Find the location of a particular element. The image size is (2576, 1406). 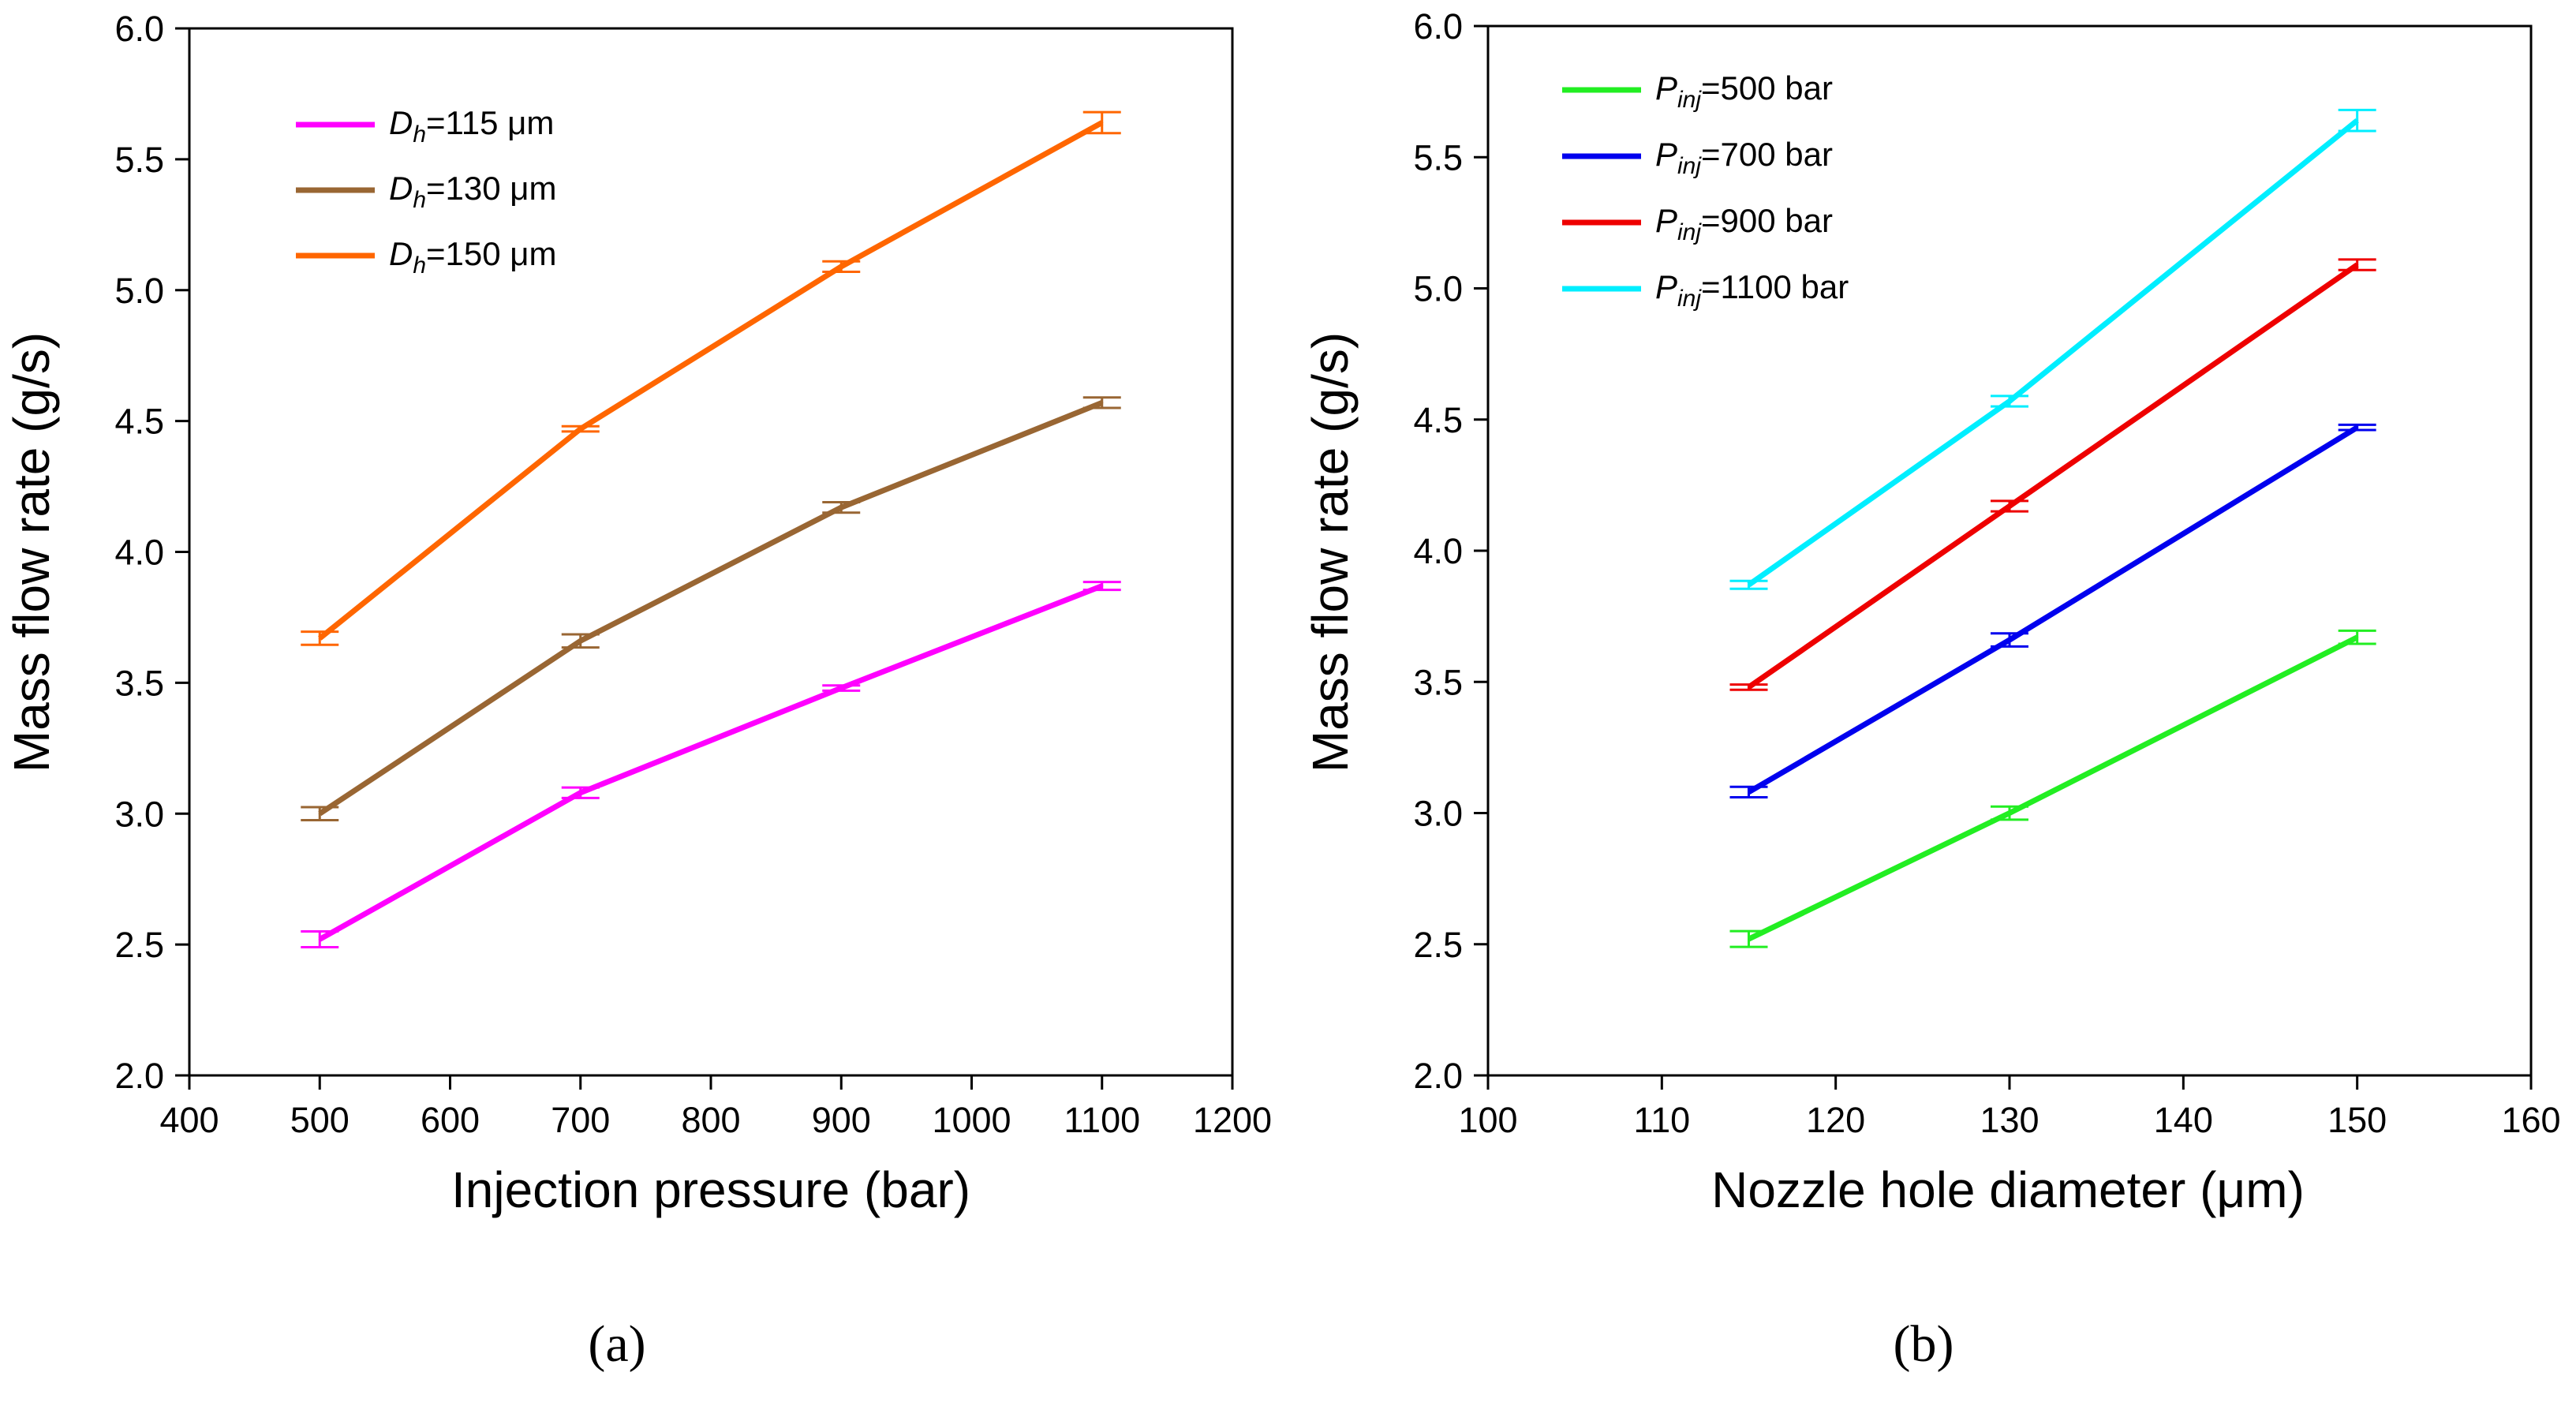

panel-caption: (b) is located at coordinates (1924, 1344).